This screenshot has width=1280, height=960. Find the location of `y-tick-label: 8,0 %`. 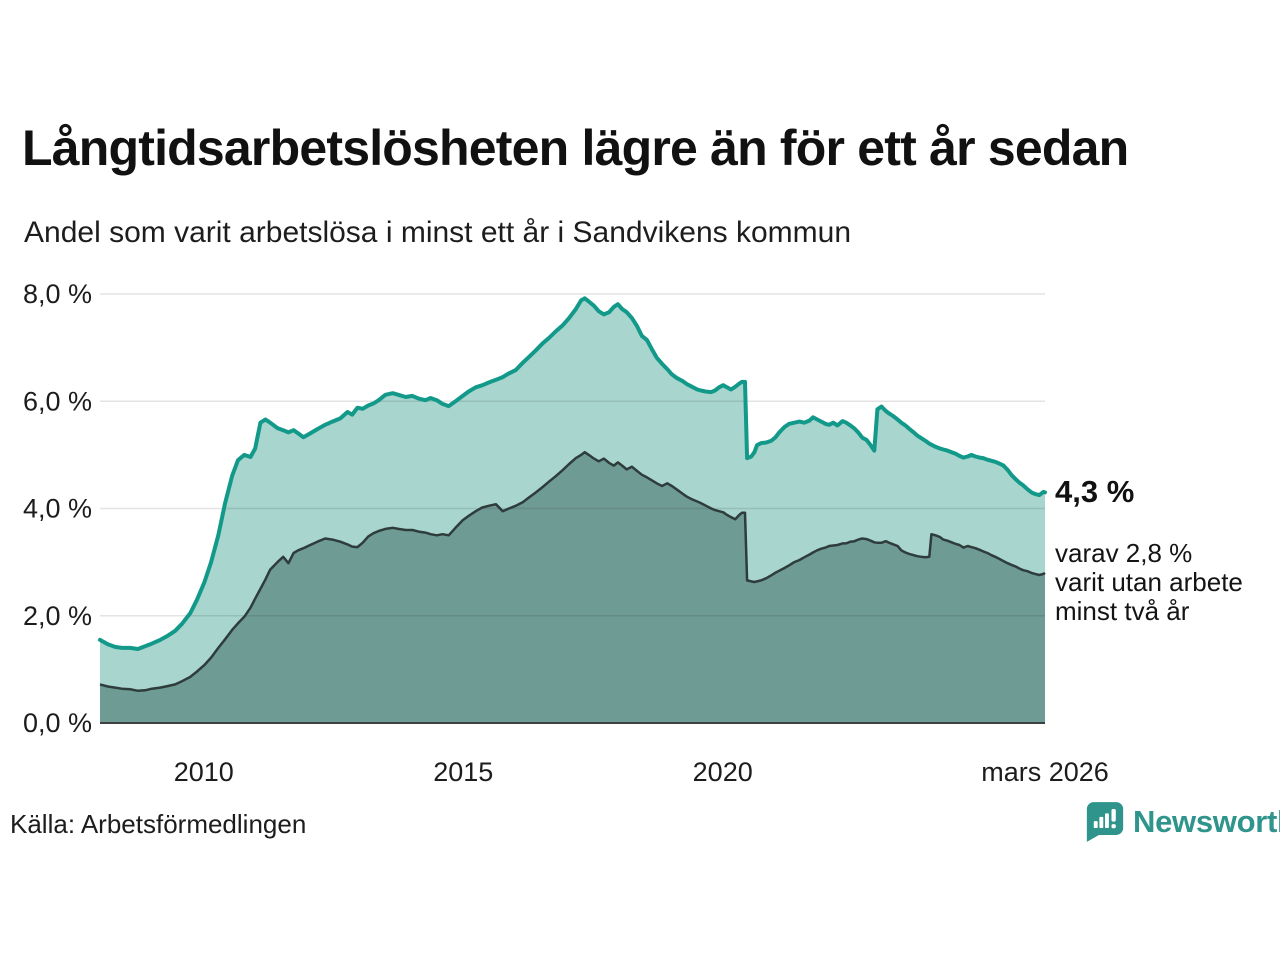

y-tick-label: 8,0 % is located at coordinates (57, 294).